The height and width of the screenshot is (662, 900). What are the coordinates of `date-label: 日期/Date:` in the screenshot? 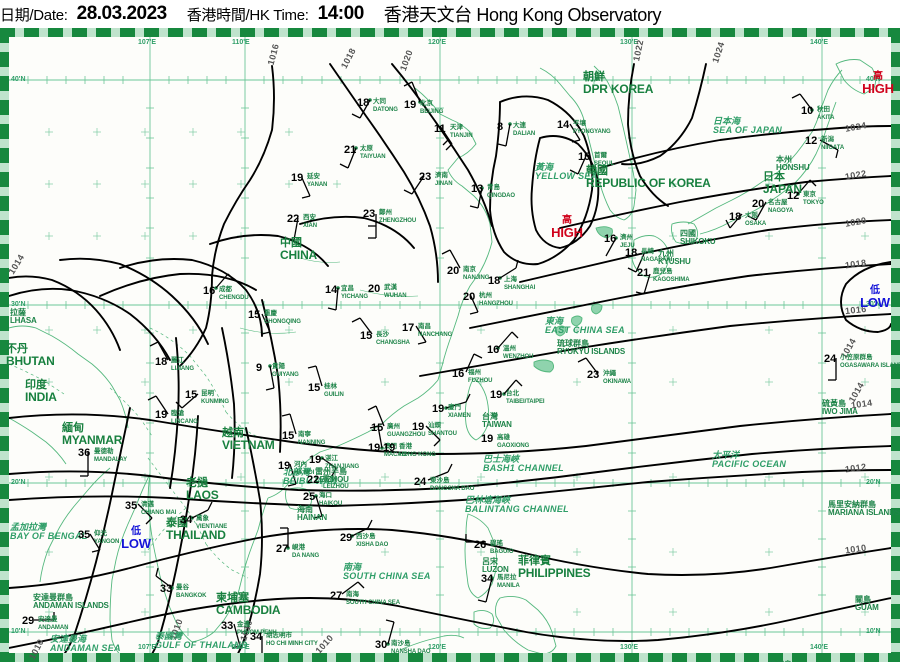 It's located at (34, 15).